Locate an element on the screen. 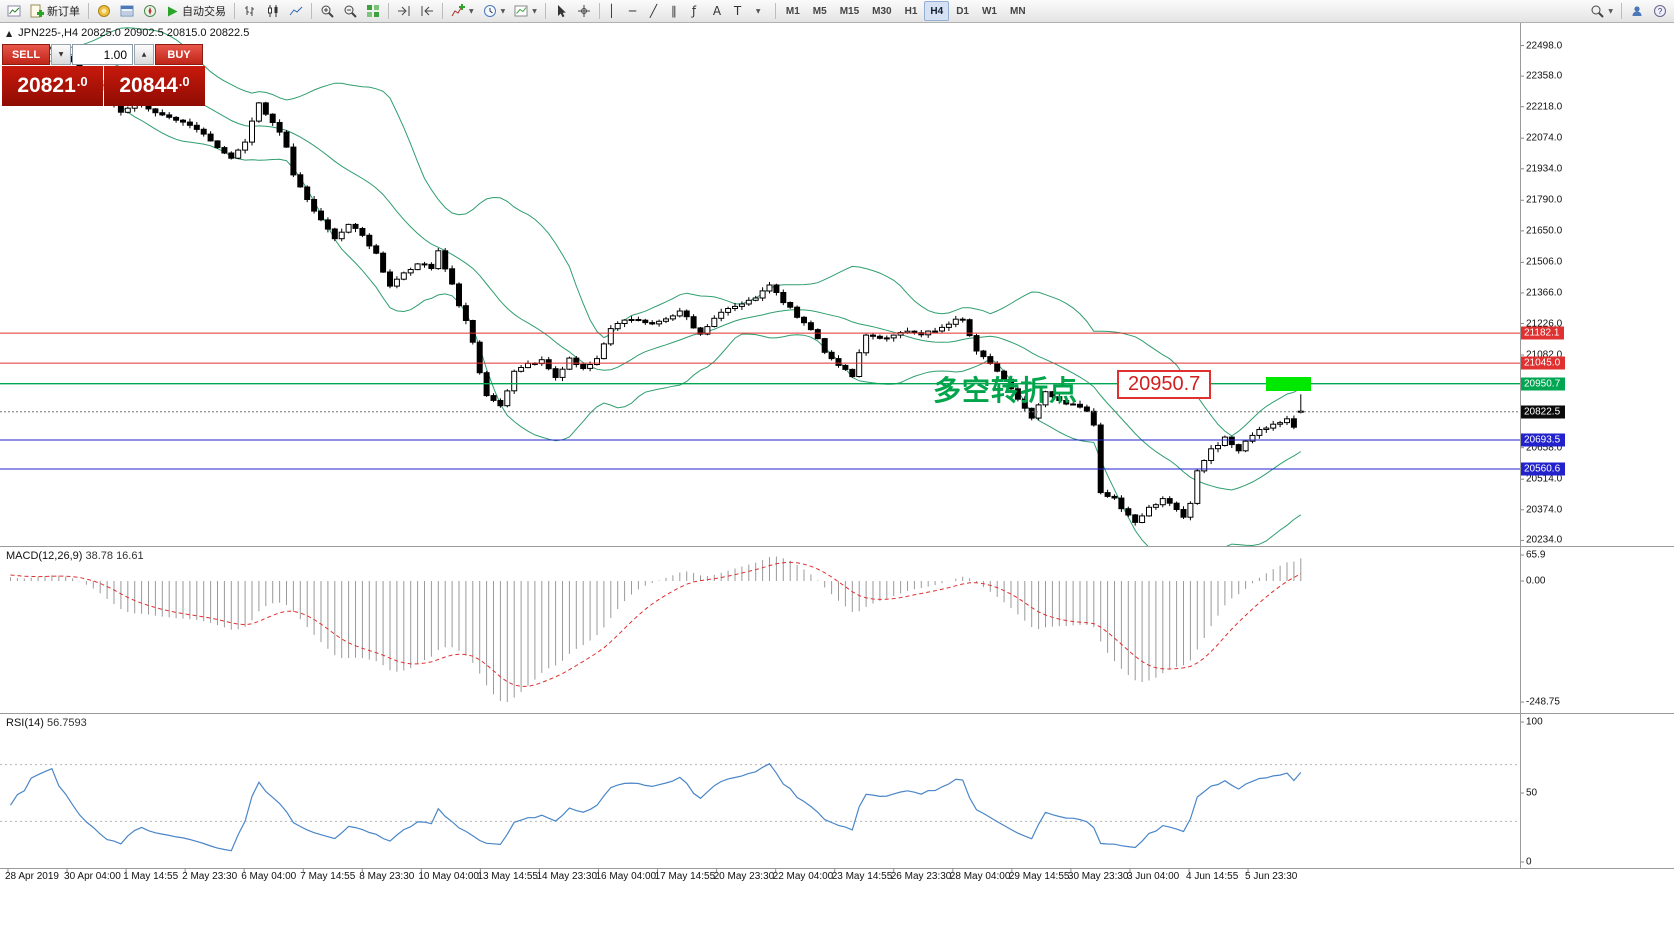 This screenshot has width=1674, height=949. indicators-button: ▼ is located at coordinates (462, 11).